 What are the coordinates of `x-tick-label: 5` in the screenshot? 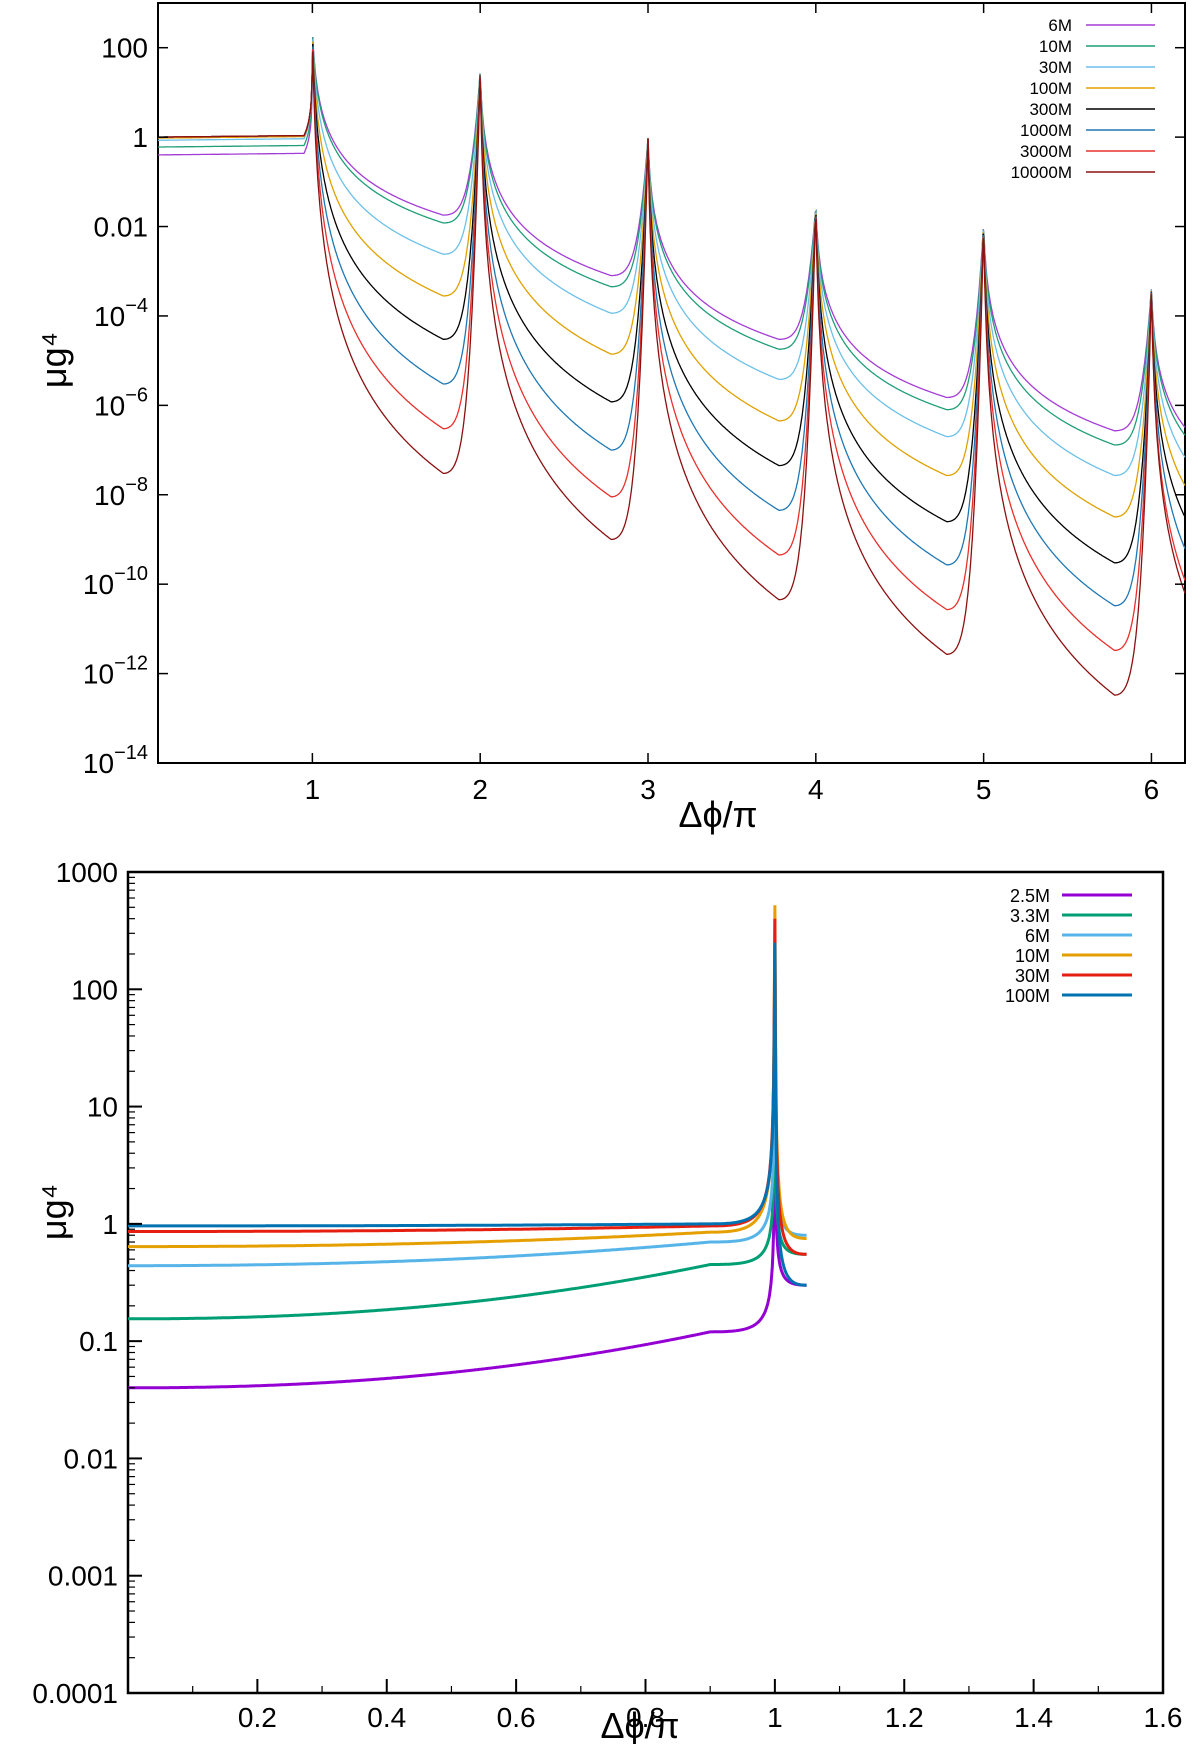 It's located at (984, 789).